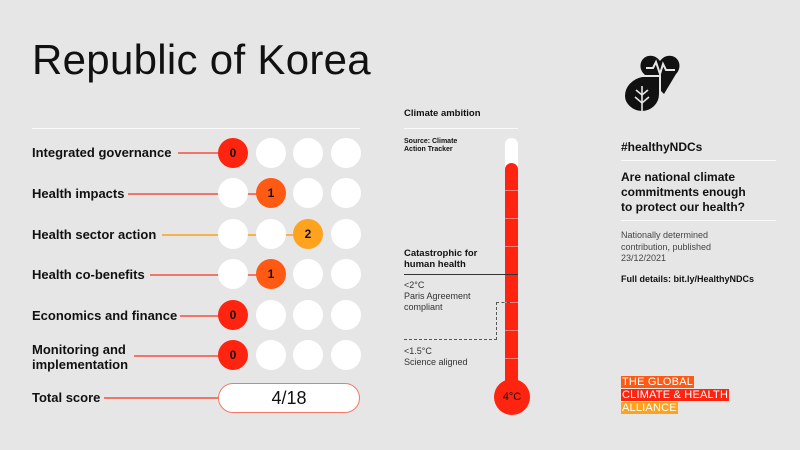  I want to click on scorecard-divider, so click(196, 128).